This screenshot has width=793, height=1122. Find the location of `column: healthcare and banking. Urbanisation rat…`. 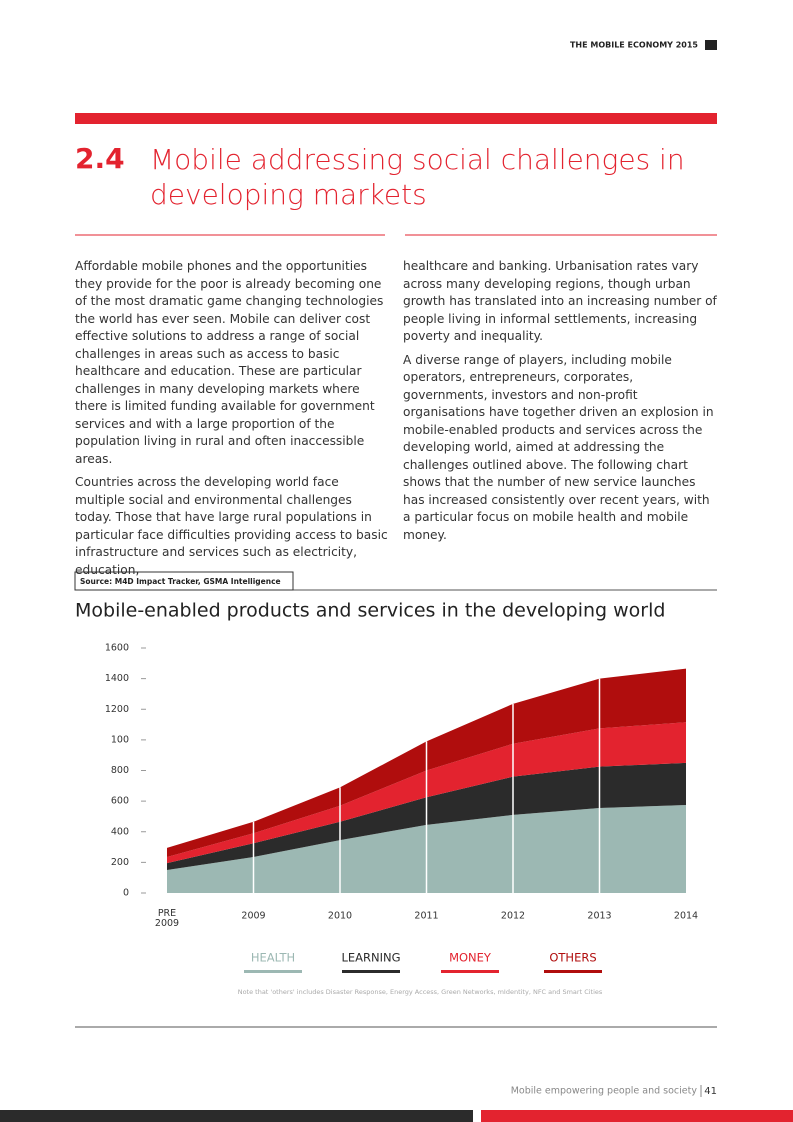

column: healthcare and banking. Urbanisation rat… is located at coordinates (561, 404).